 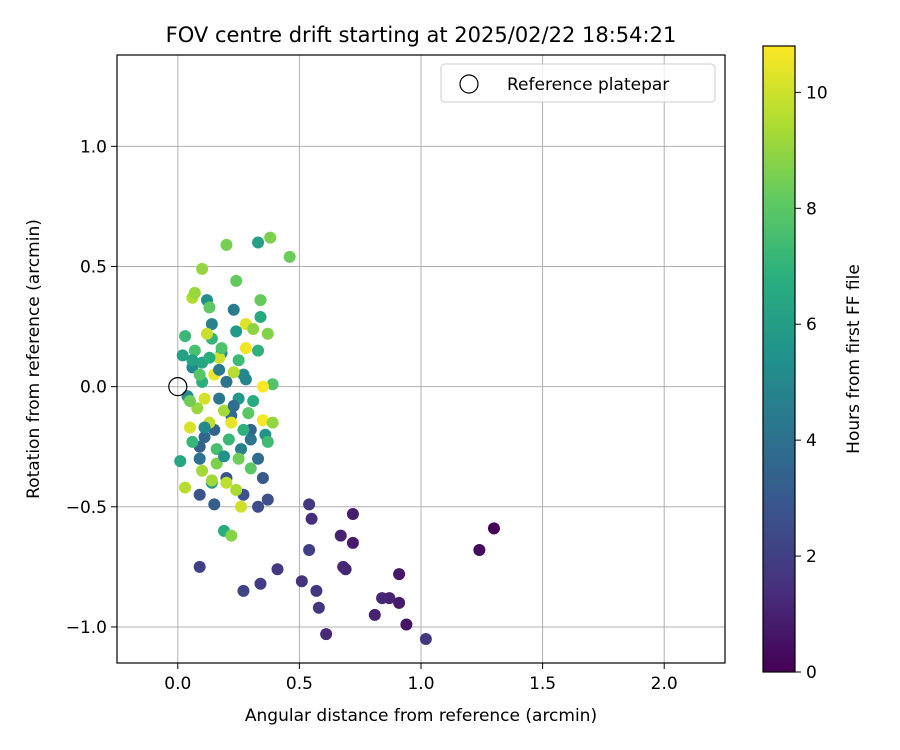 I want to click on legend: Reference platepar, so click(x=578, y=83).